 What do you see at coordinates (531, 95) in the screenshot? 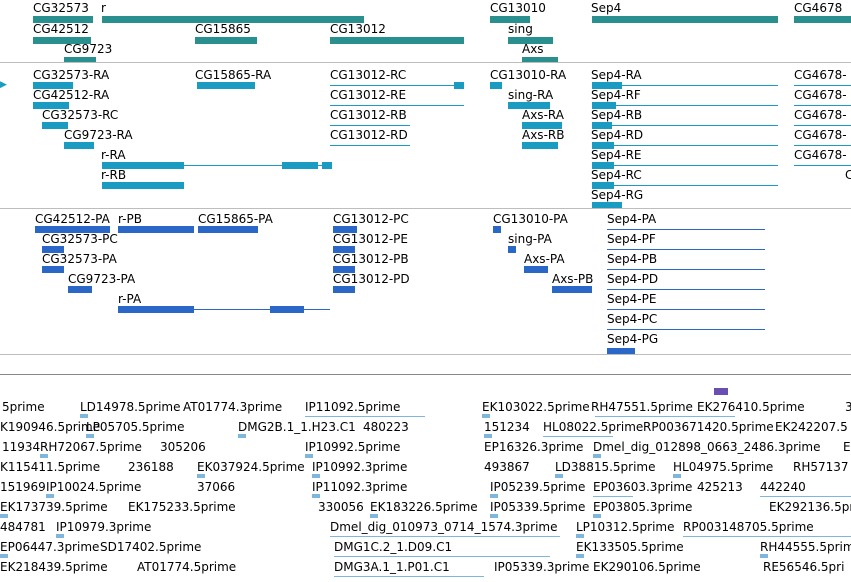
I see `transcript-label: sing-RA` at bounding box center [531, 95].